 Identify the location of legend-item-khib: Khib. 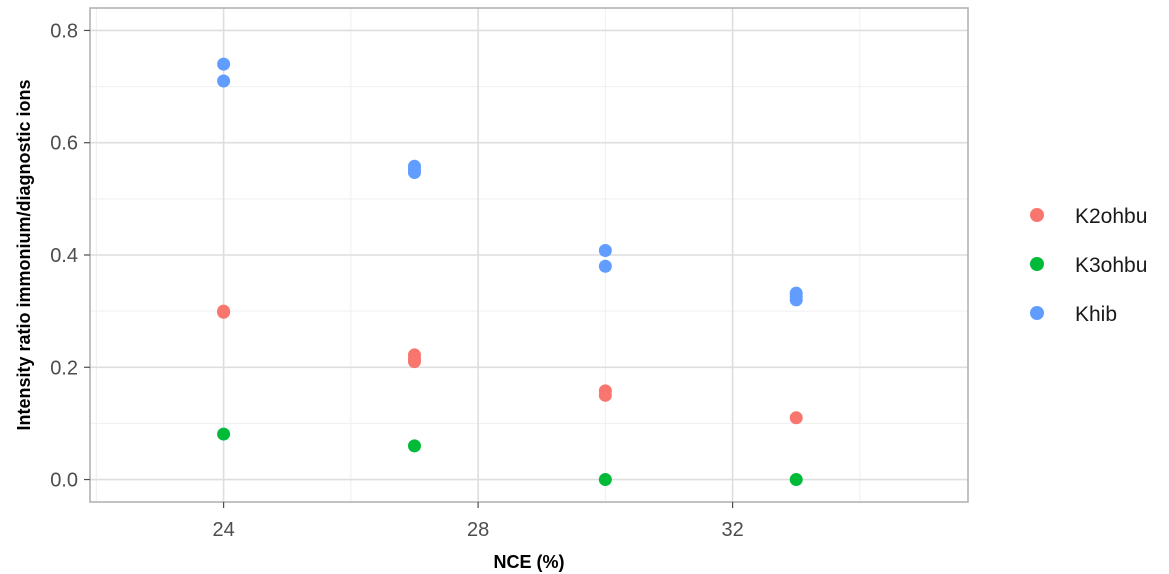
(1073, 314).